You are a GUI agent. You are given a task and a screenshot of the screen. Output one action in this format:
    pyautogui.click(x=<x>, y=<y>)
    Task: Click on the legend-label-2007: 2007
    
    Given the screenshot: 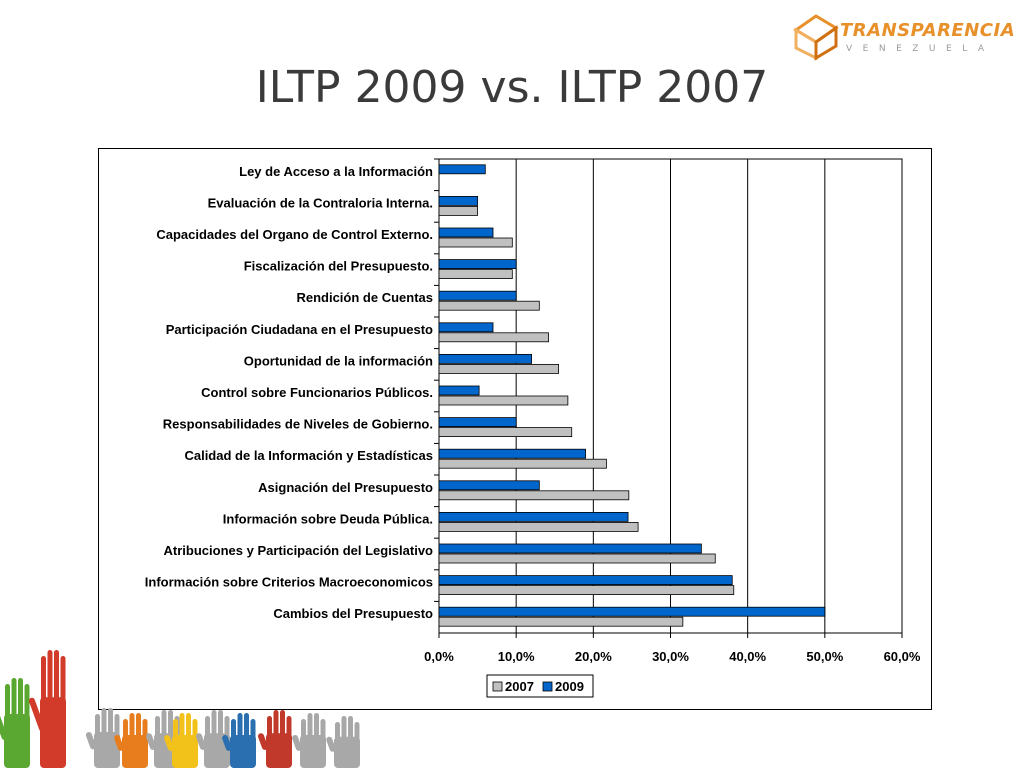 What is the action you would take?
    pyautogui.click(x=519, y=686)
    